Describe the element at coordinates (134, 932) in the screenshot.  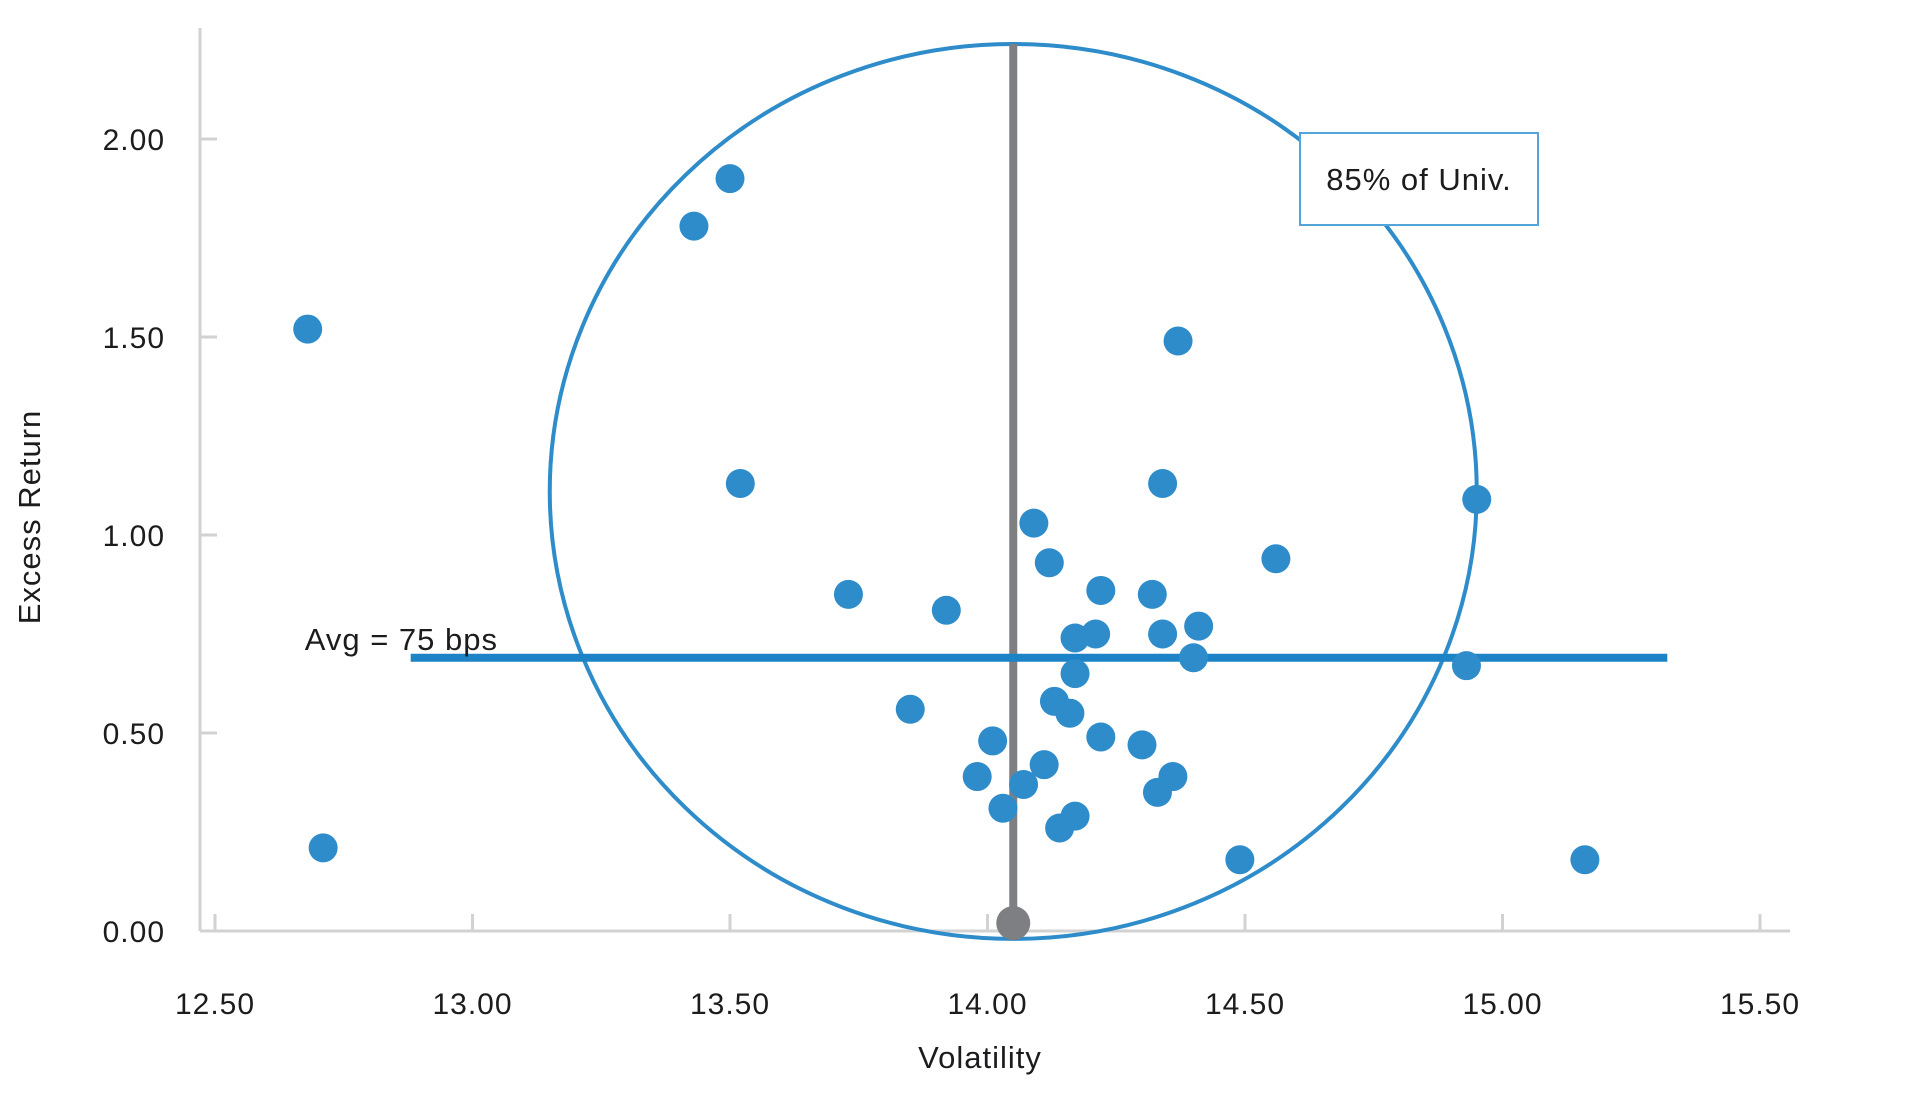
I see `y-tick-label: 0.00` at that location.